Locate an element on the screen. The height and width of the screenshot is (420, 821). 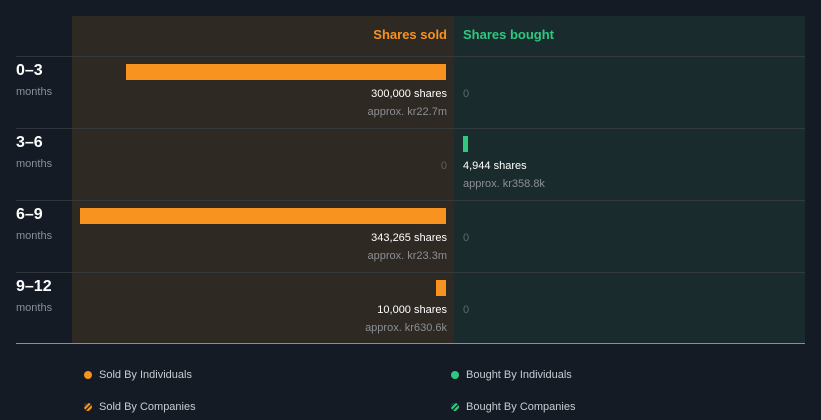
bought-shares-value: 4,944 shares is located at coordinates (495, 166).